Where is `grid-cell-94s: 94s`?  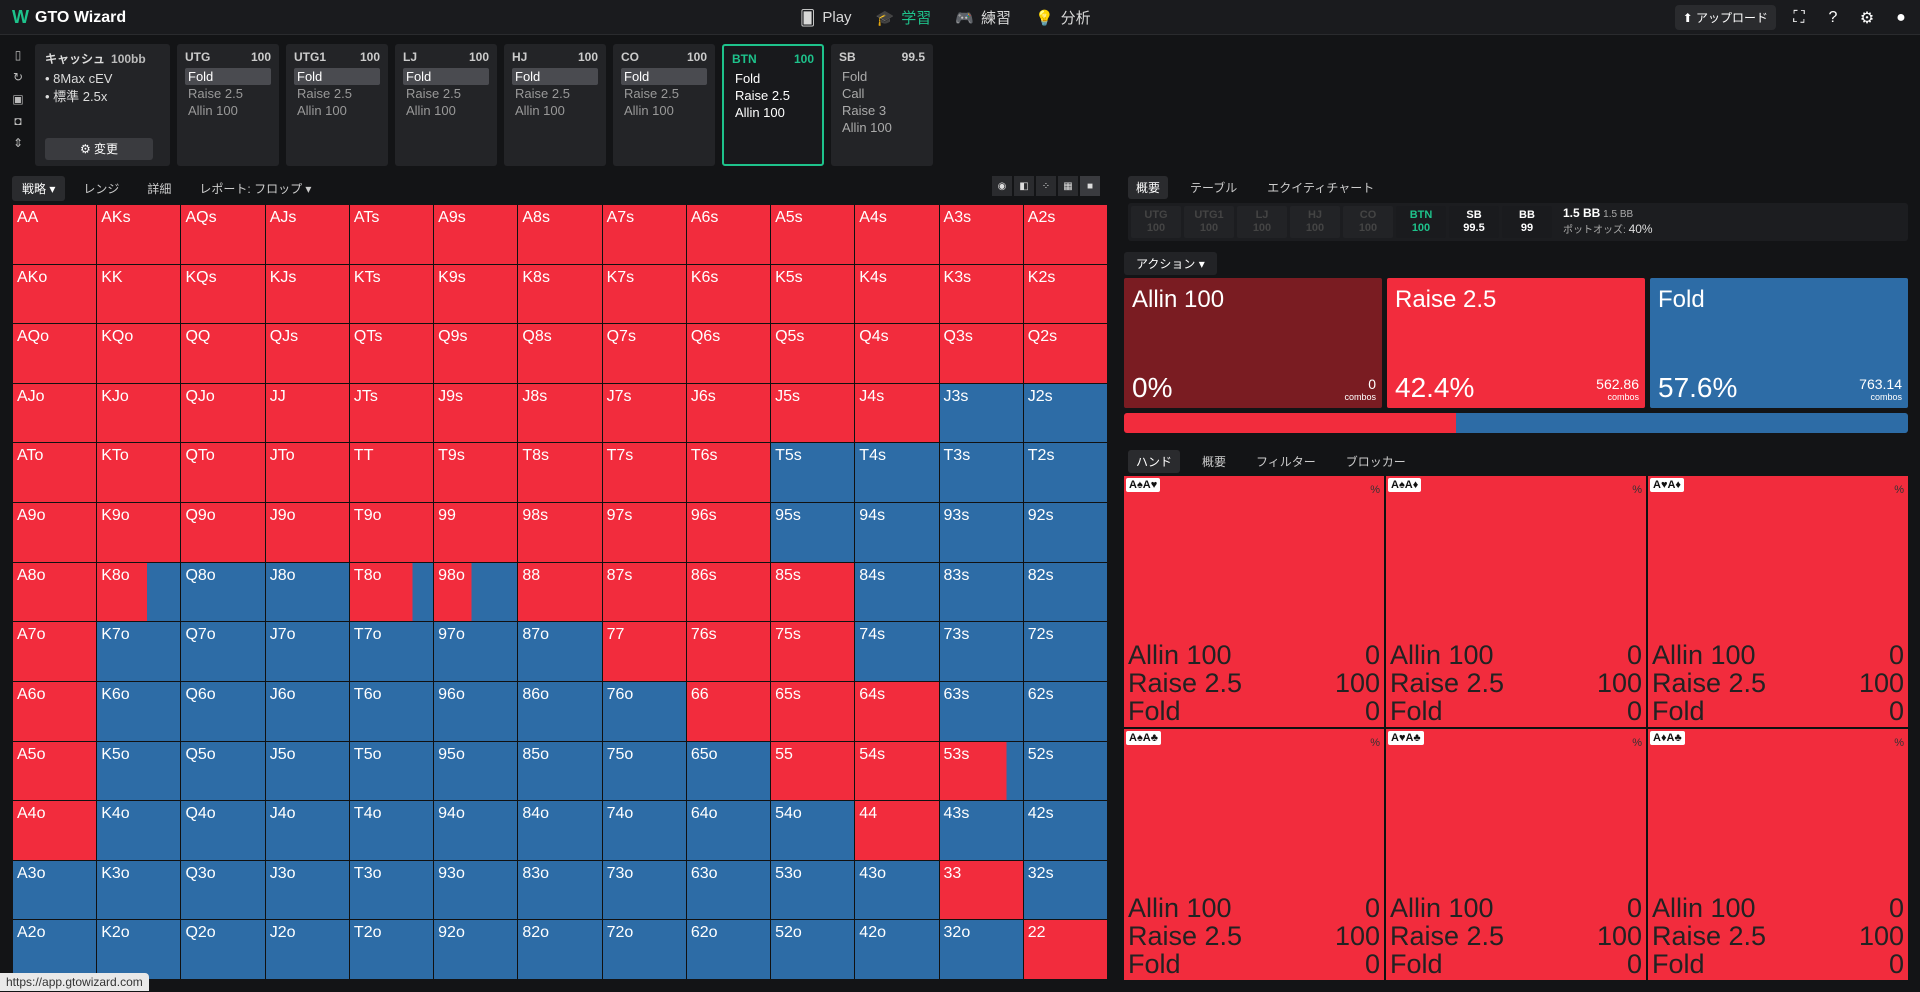
grid-cell-94s: 94s is located at coordinates (897, 532).